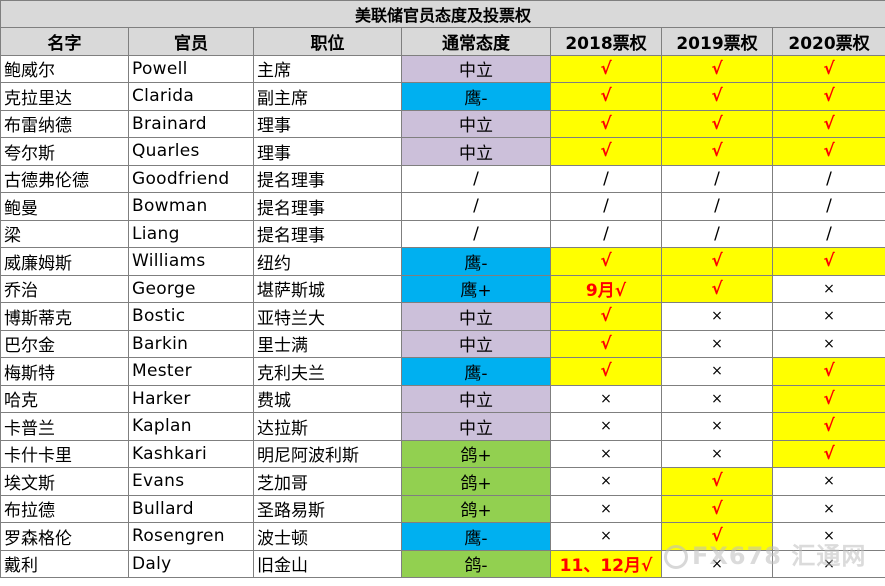  I want to click on cell-official-en: Clarida, so click(191, 96).